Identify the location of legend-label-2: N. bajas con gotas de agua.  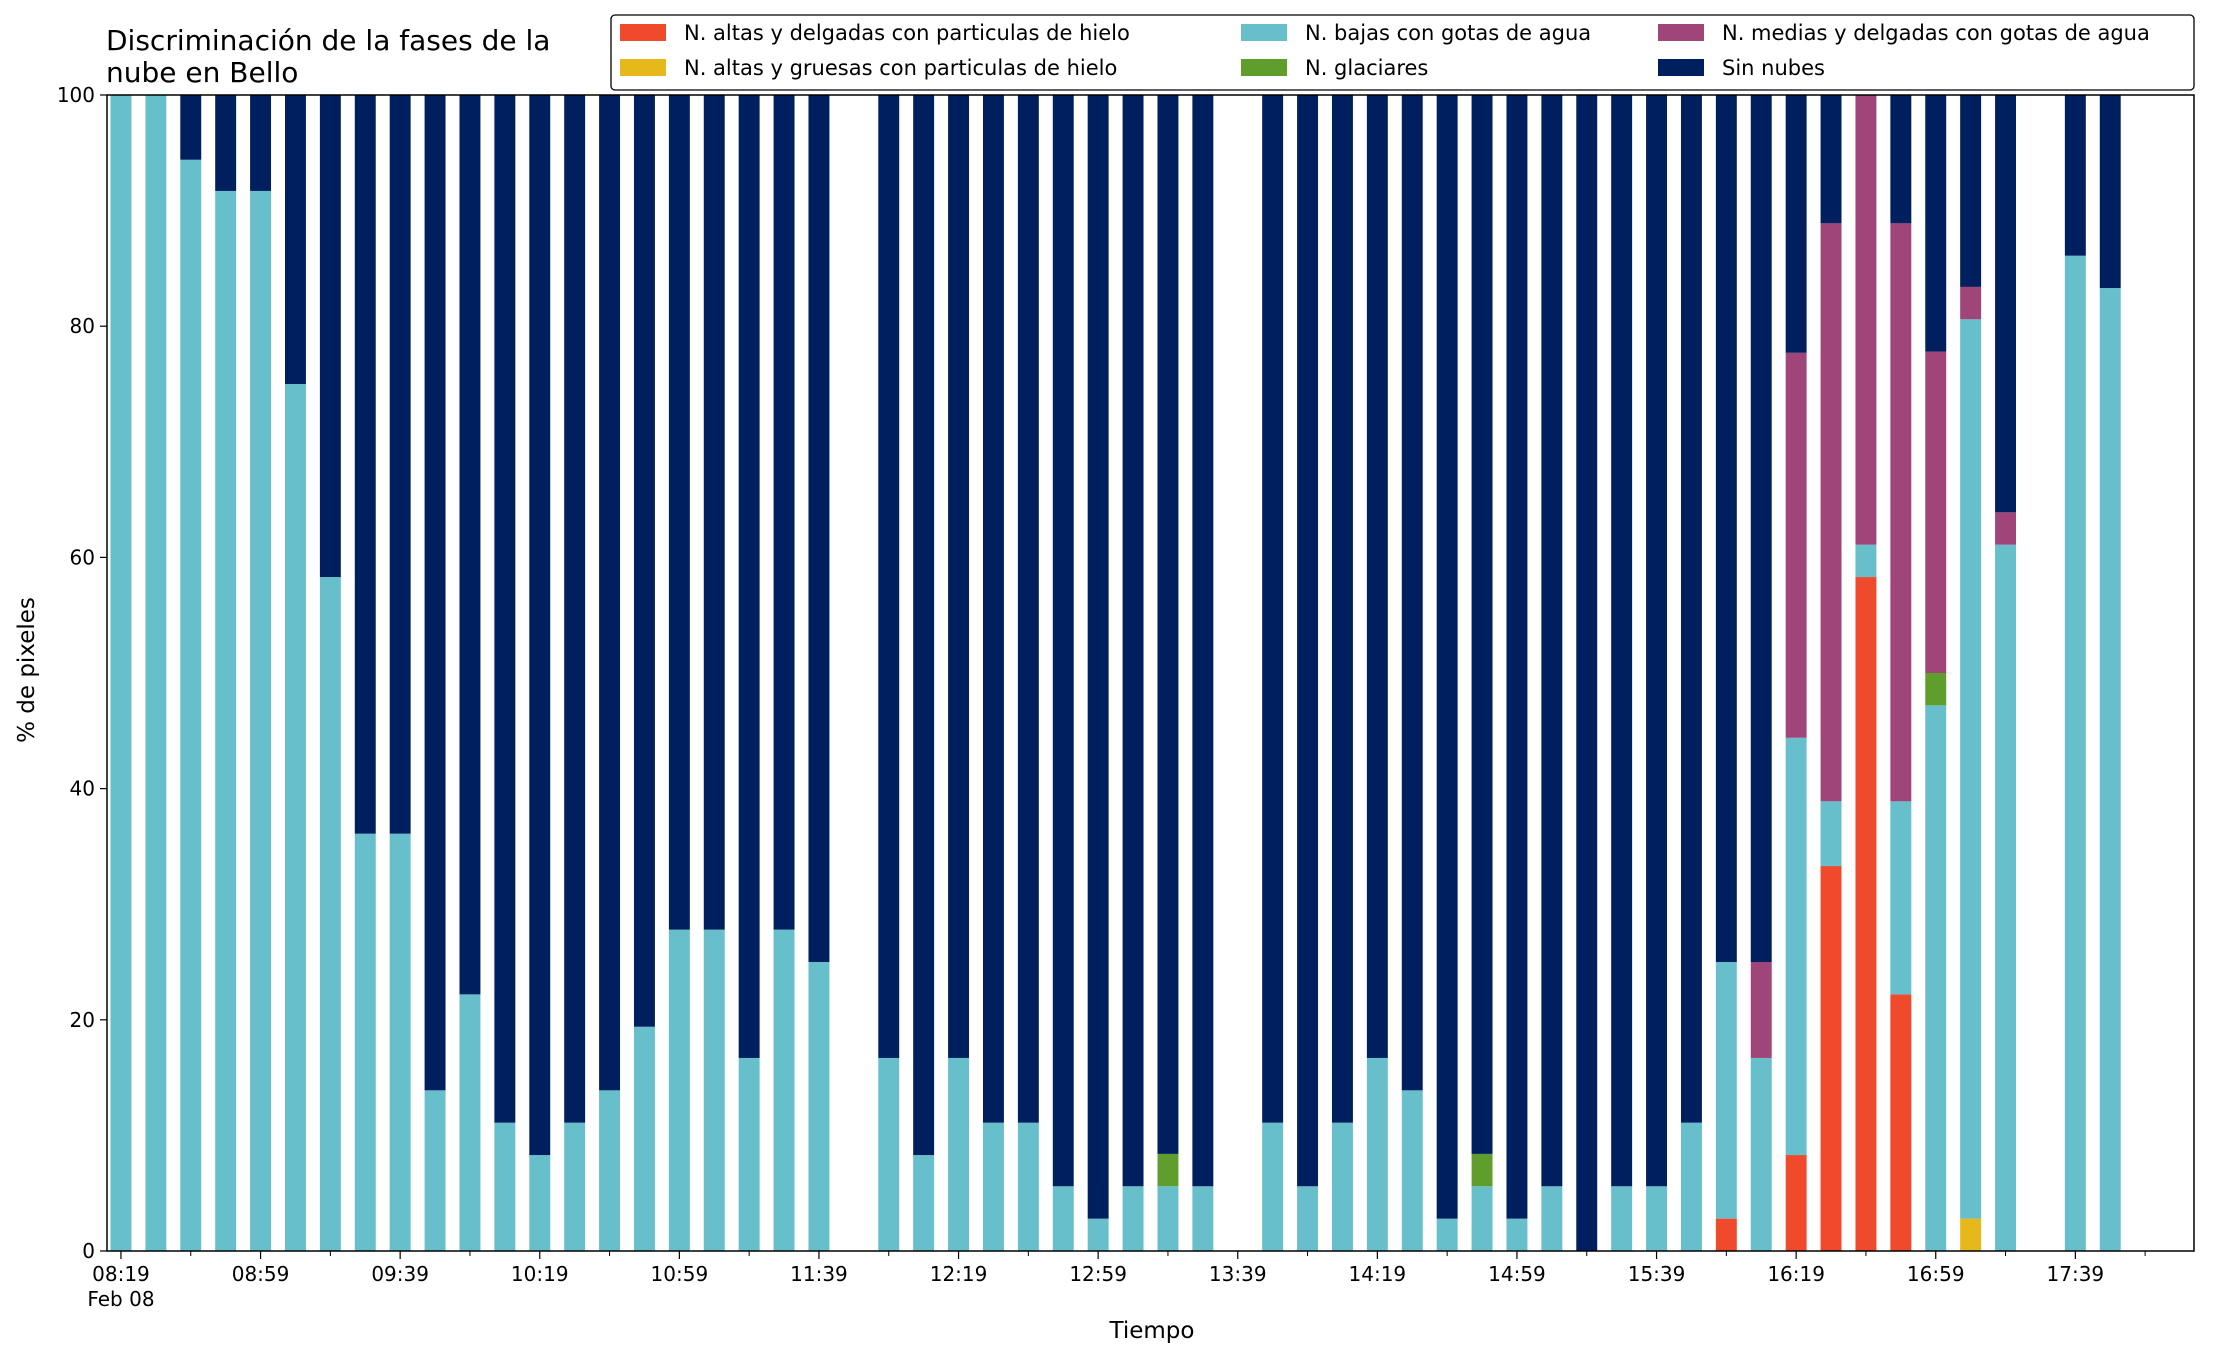
(1448, 33).